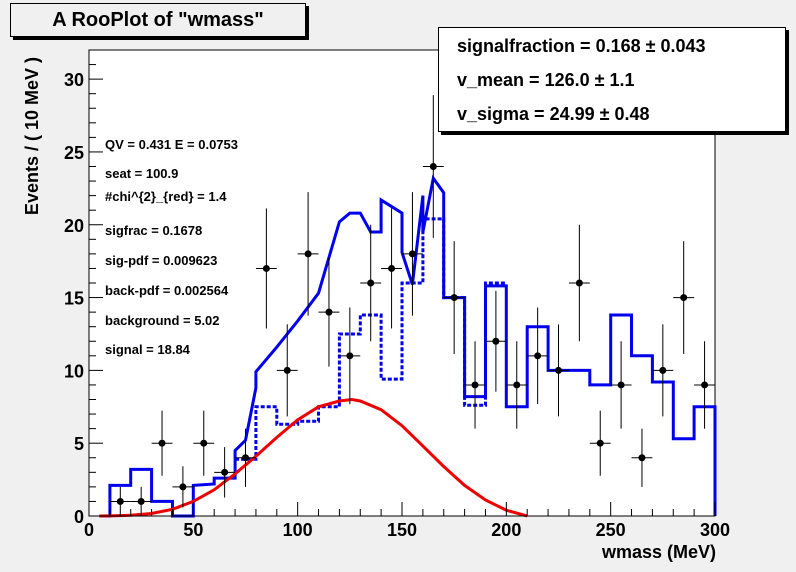 The height and width of the screenshot is (572, 796). I want to click on stat-signalfraction: signalfraction = 0.168 ± 0.043, so click(581, 46).